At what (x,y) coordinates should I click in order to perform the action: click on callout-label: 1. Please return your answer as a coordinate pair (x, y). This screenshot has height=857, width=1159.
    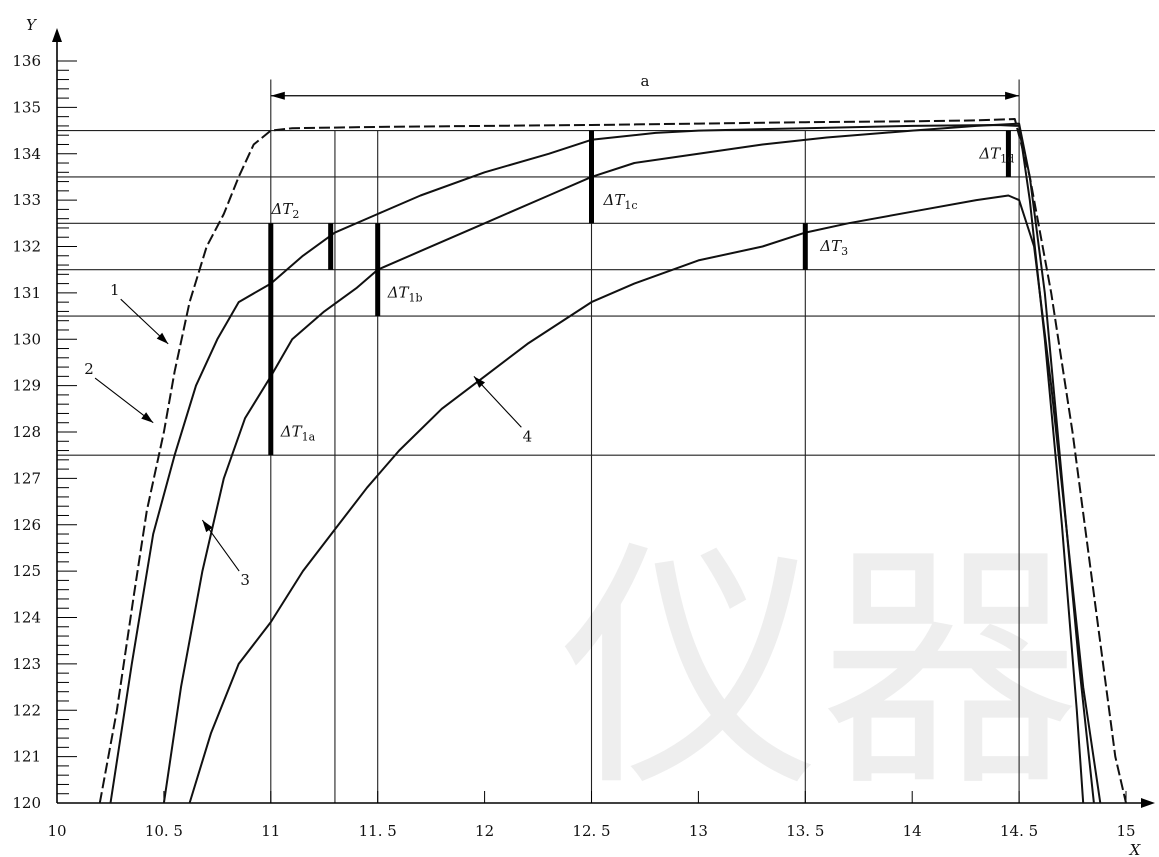
    Looking at the image, I should click on (115, 290).